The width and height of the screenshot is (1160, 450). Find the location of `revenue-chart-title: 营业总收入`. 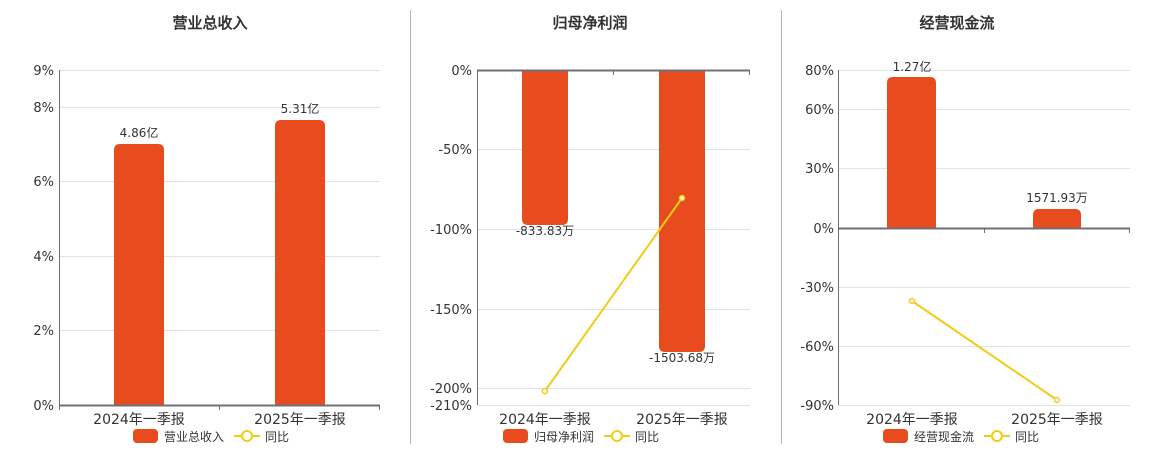

revenue-chart-title: 营业总收入 is located at coordinates (210, 23).